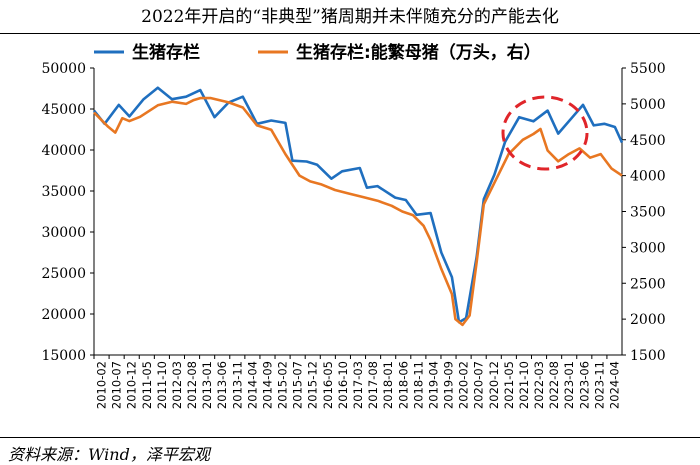  What do you see at coordinates (373, 385) in the screenshot?
I see `x-tick-label: 2017-08` at bounding box center [373, 385].